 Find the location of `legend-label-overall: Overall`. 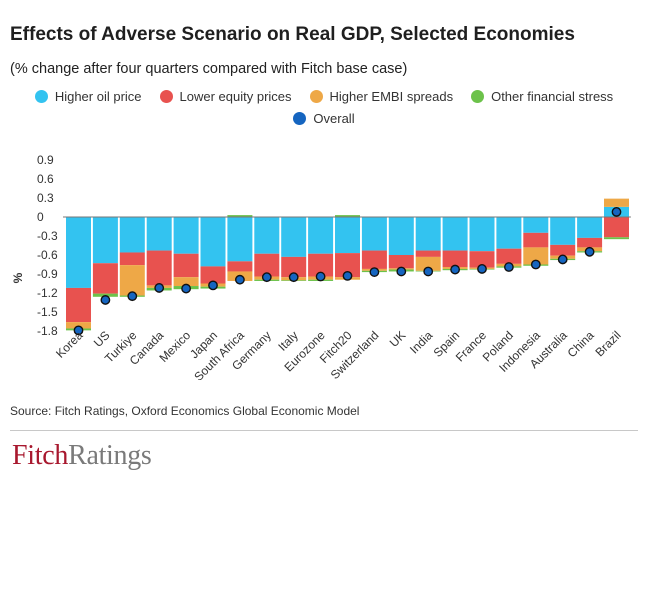

legend-label-overall: Overall is located at coordinates (334, 118).